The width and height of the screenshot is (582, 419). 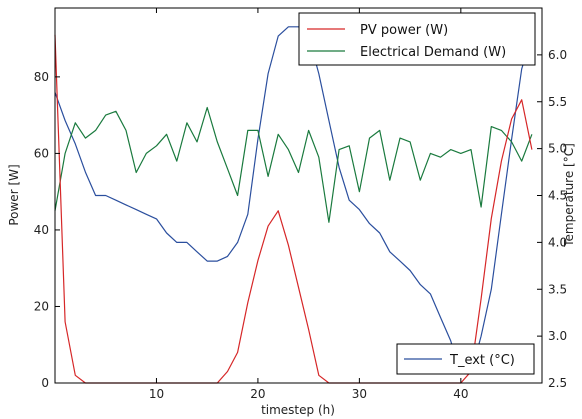 What do you see at coordinates (569, 195) in the screenshot?
I see `y2-axis-title: Temperature [°C]` at bounding box center [569, 195].